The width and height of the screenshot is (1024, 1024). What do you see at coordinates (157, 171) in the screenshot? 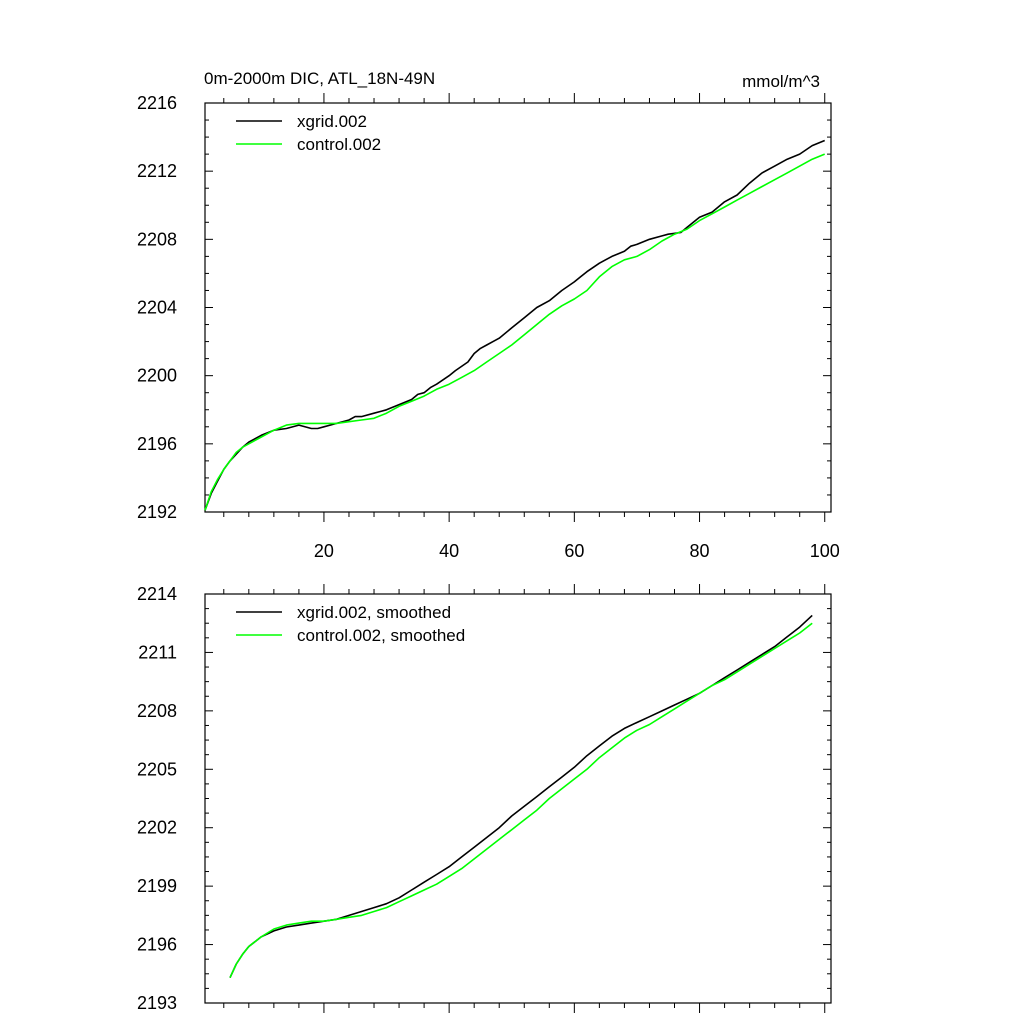
I see `y-tick-label: 2212` at bounding box center [157, 171].